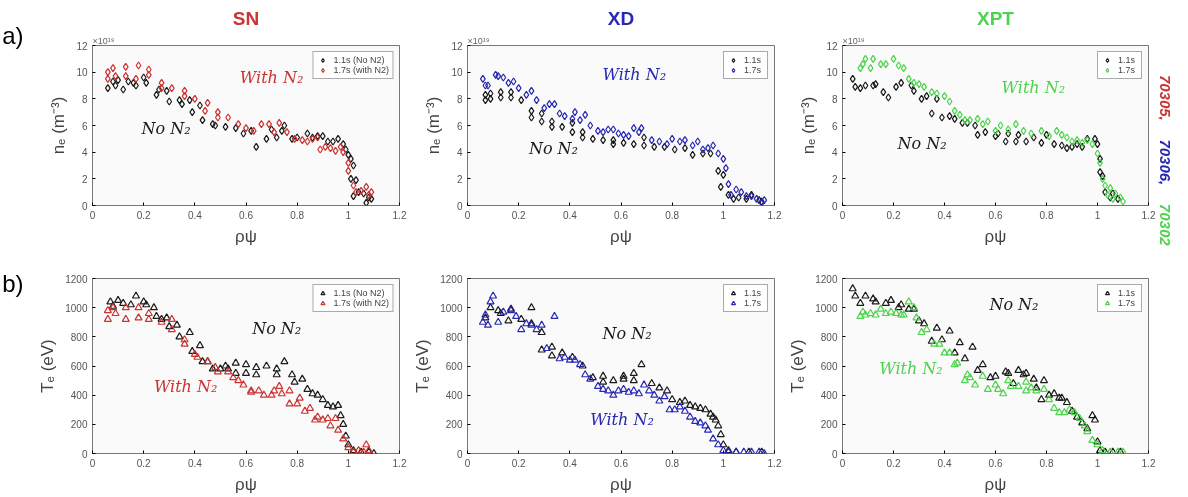 This screenshot has width=1188, height=497. What do you see at coordinates (996, 18) in the screenshot?
I see `chart-title: XPT` at bounding box center [996, 18].